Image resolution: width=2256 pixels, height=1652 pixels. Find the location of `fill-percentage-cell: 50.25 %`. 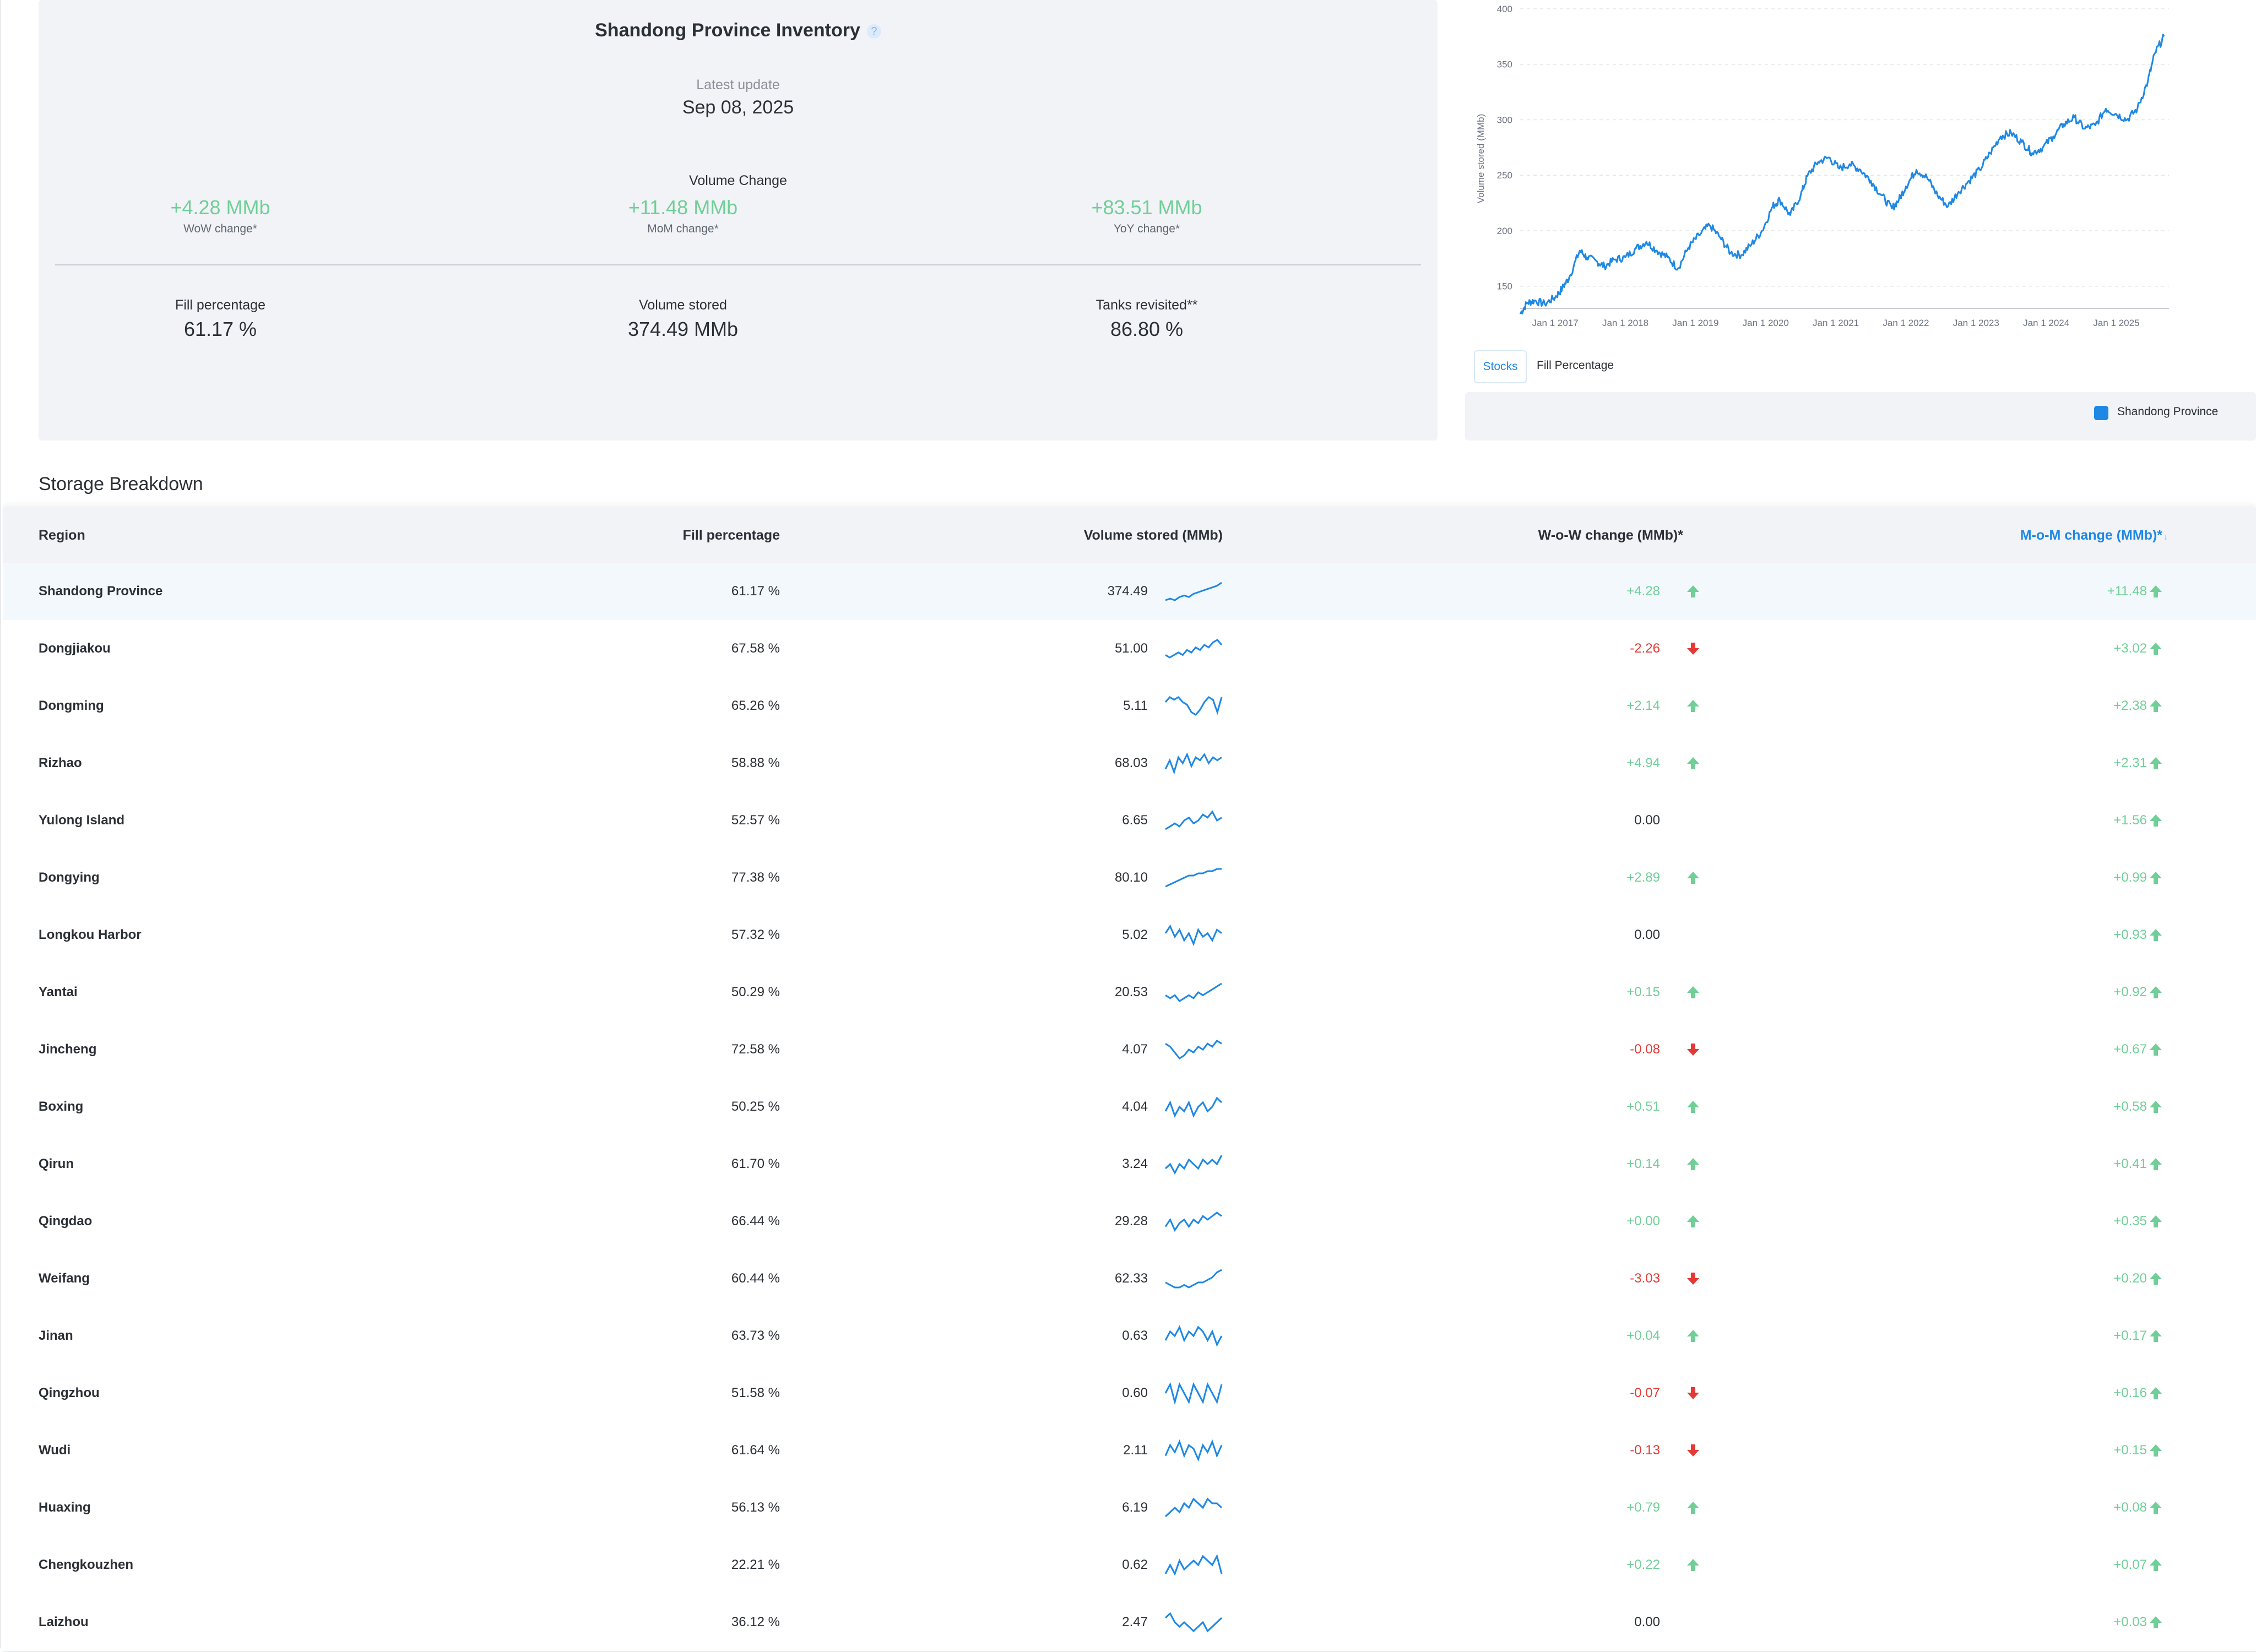

fill-percentage-cell: 50.25 % is located at coordinates (755, 1106).